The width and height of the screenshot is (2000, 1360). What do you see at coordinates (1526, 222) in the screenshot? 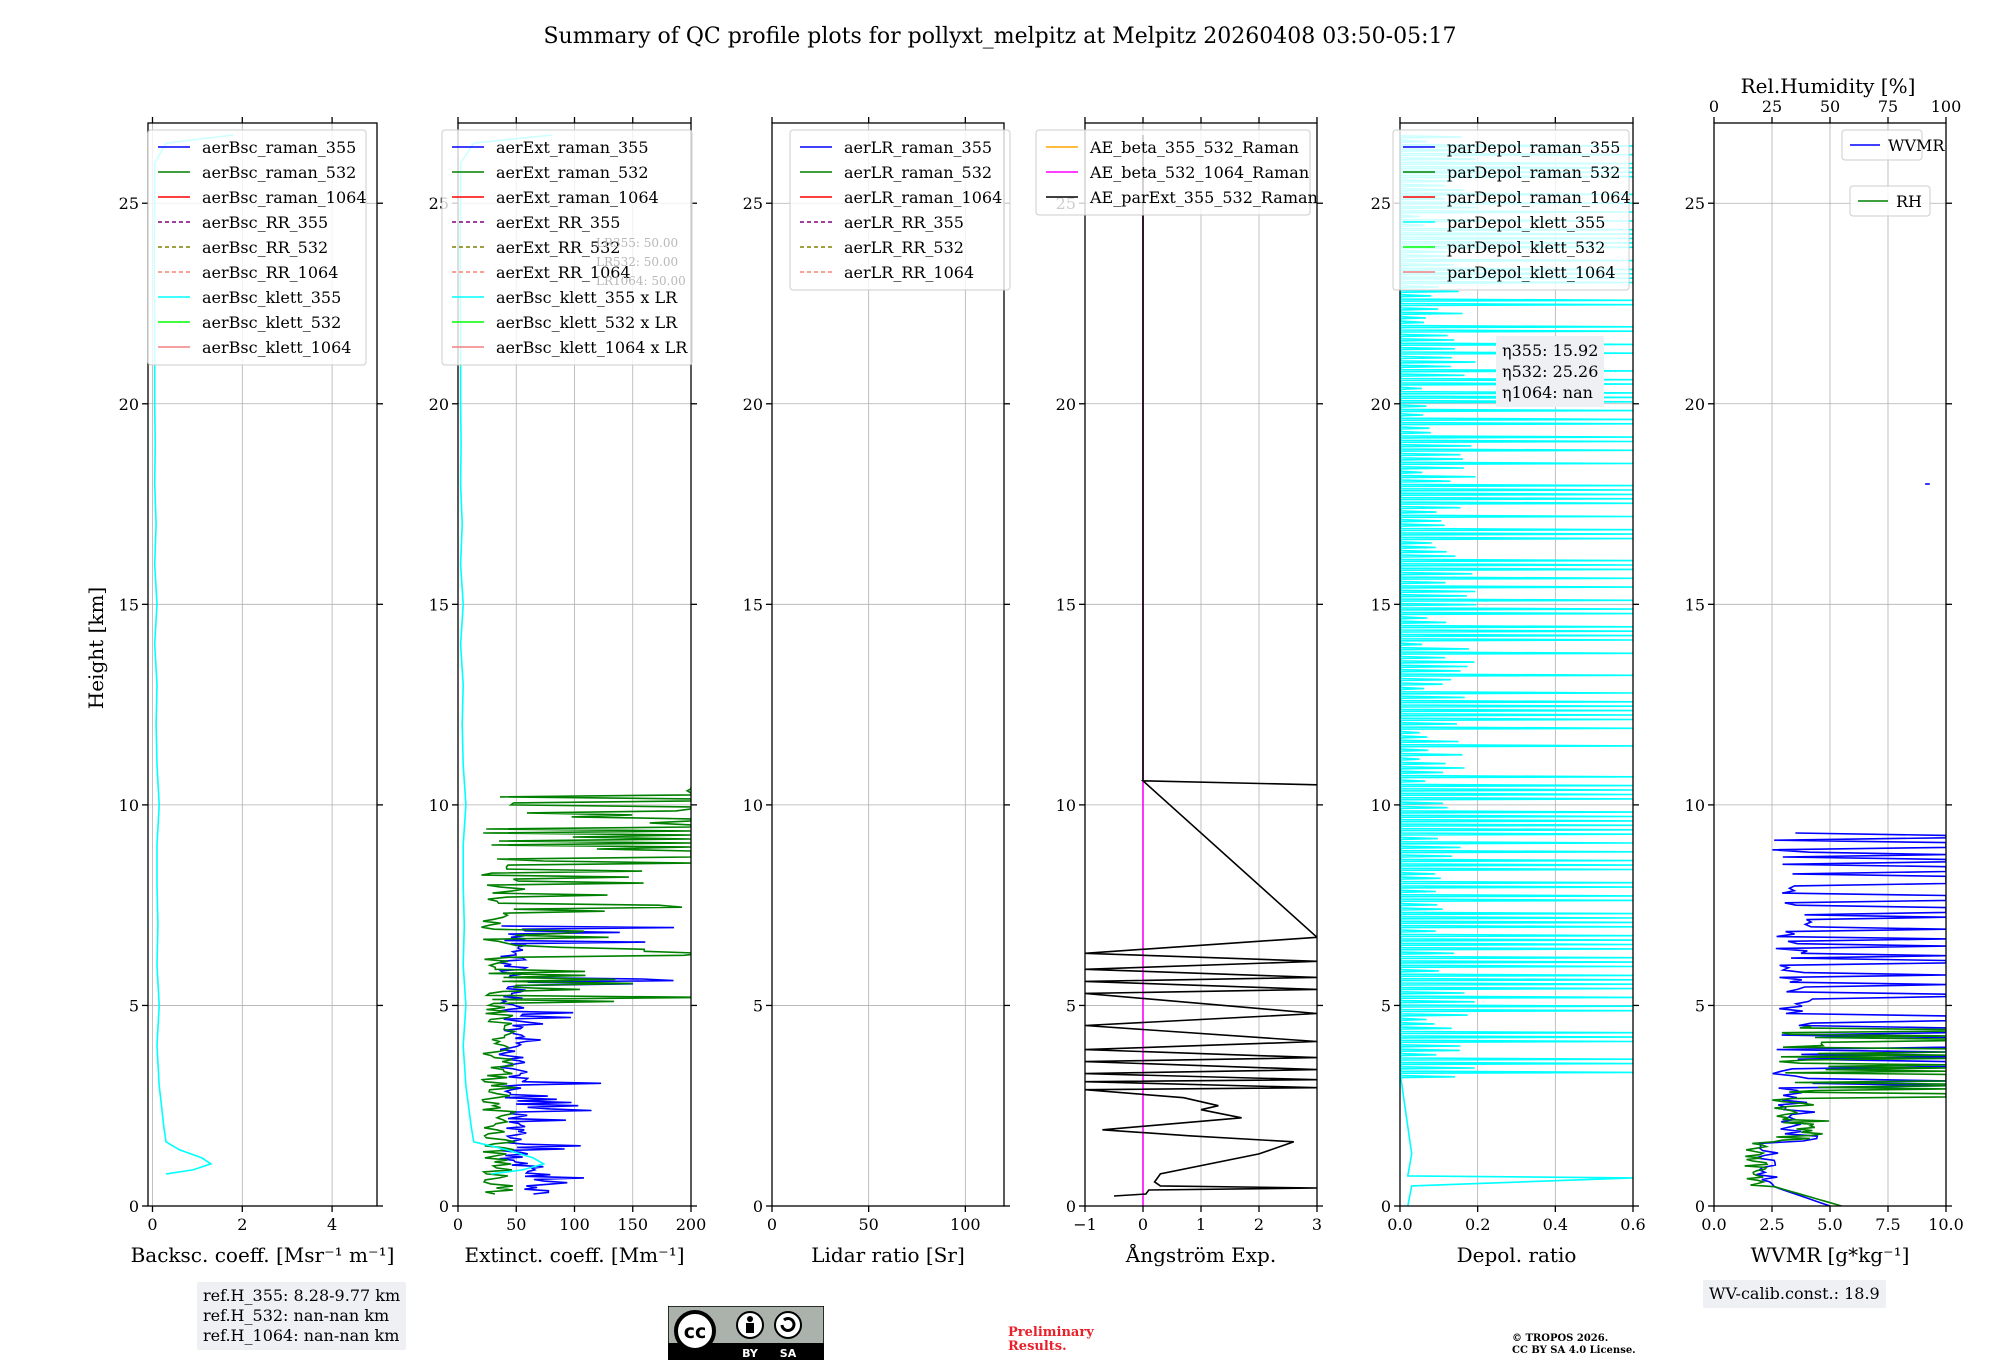
I see `legend-label: parDepol_klett_355` at bounding box center [1526, 222].